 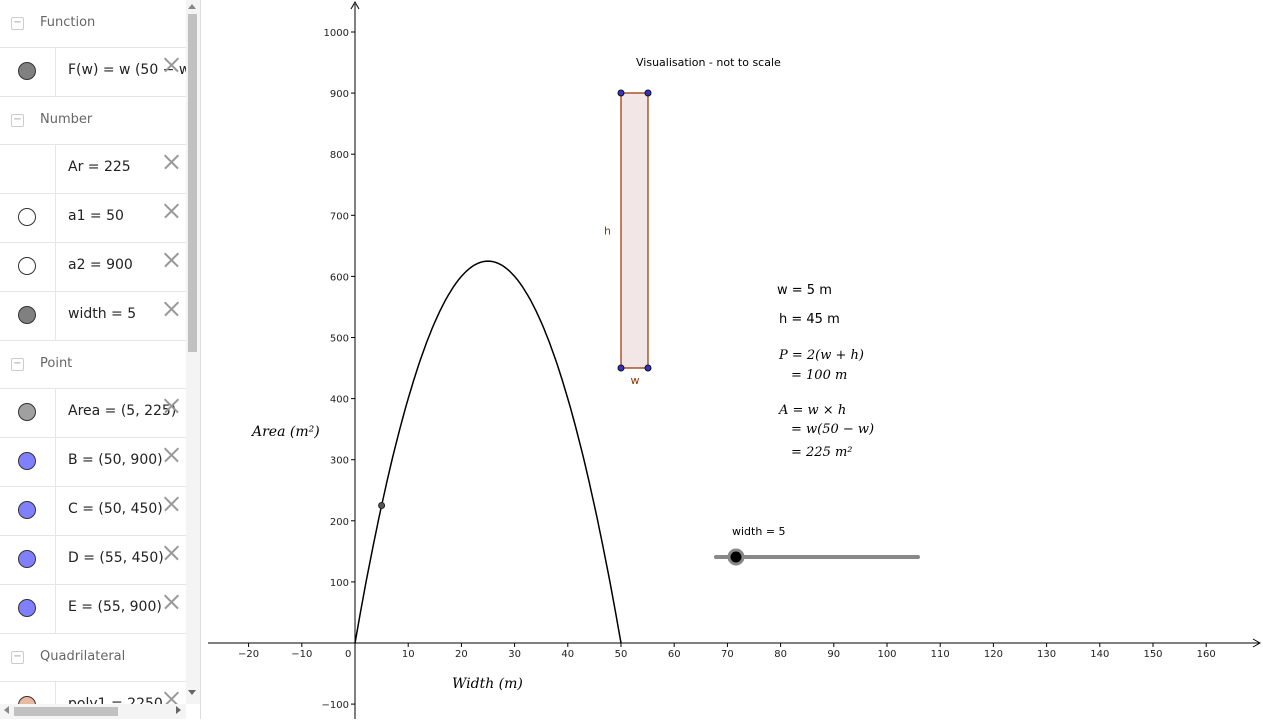 I want to click on group-name: Quadrilateral, so click(x=82, y=656).